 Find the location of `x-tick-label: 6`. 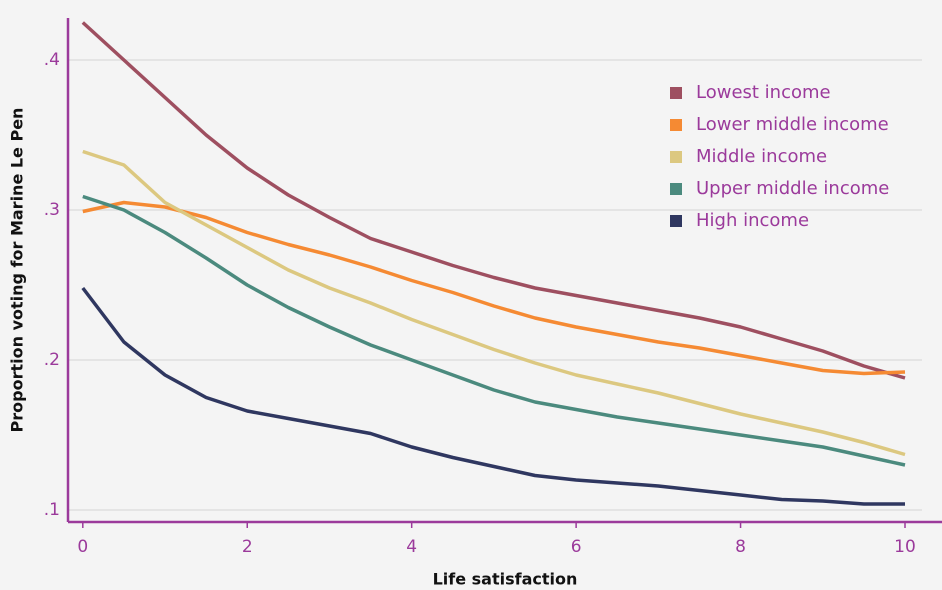

x-tick-label: 6 is located at coordinates (576, 547).